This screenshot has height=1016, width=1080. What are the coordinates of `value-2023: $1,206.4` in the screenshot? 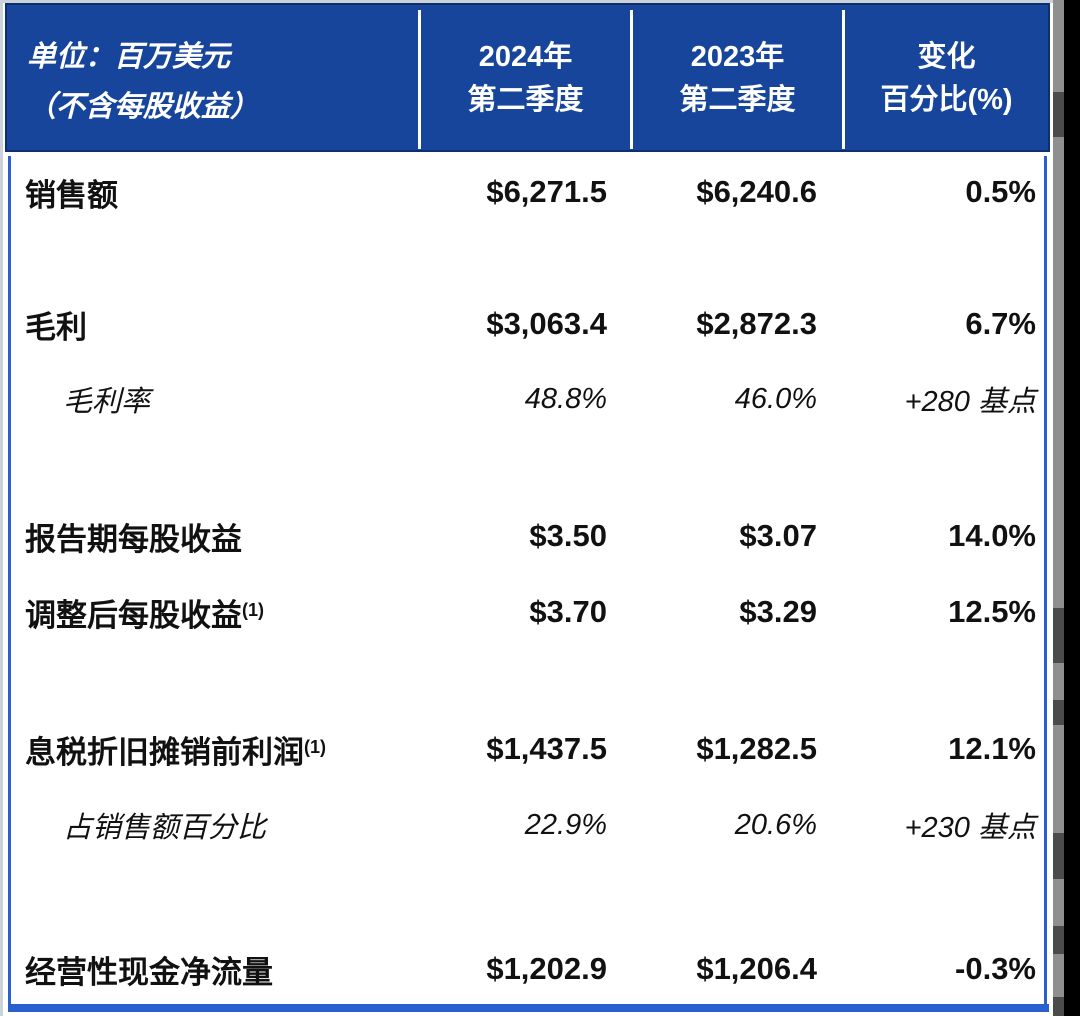 It's located at (756, 968).